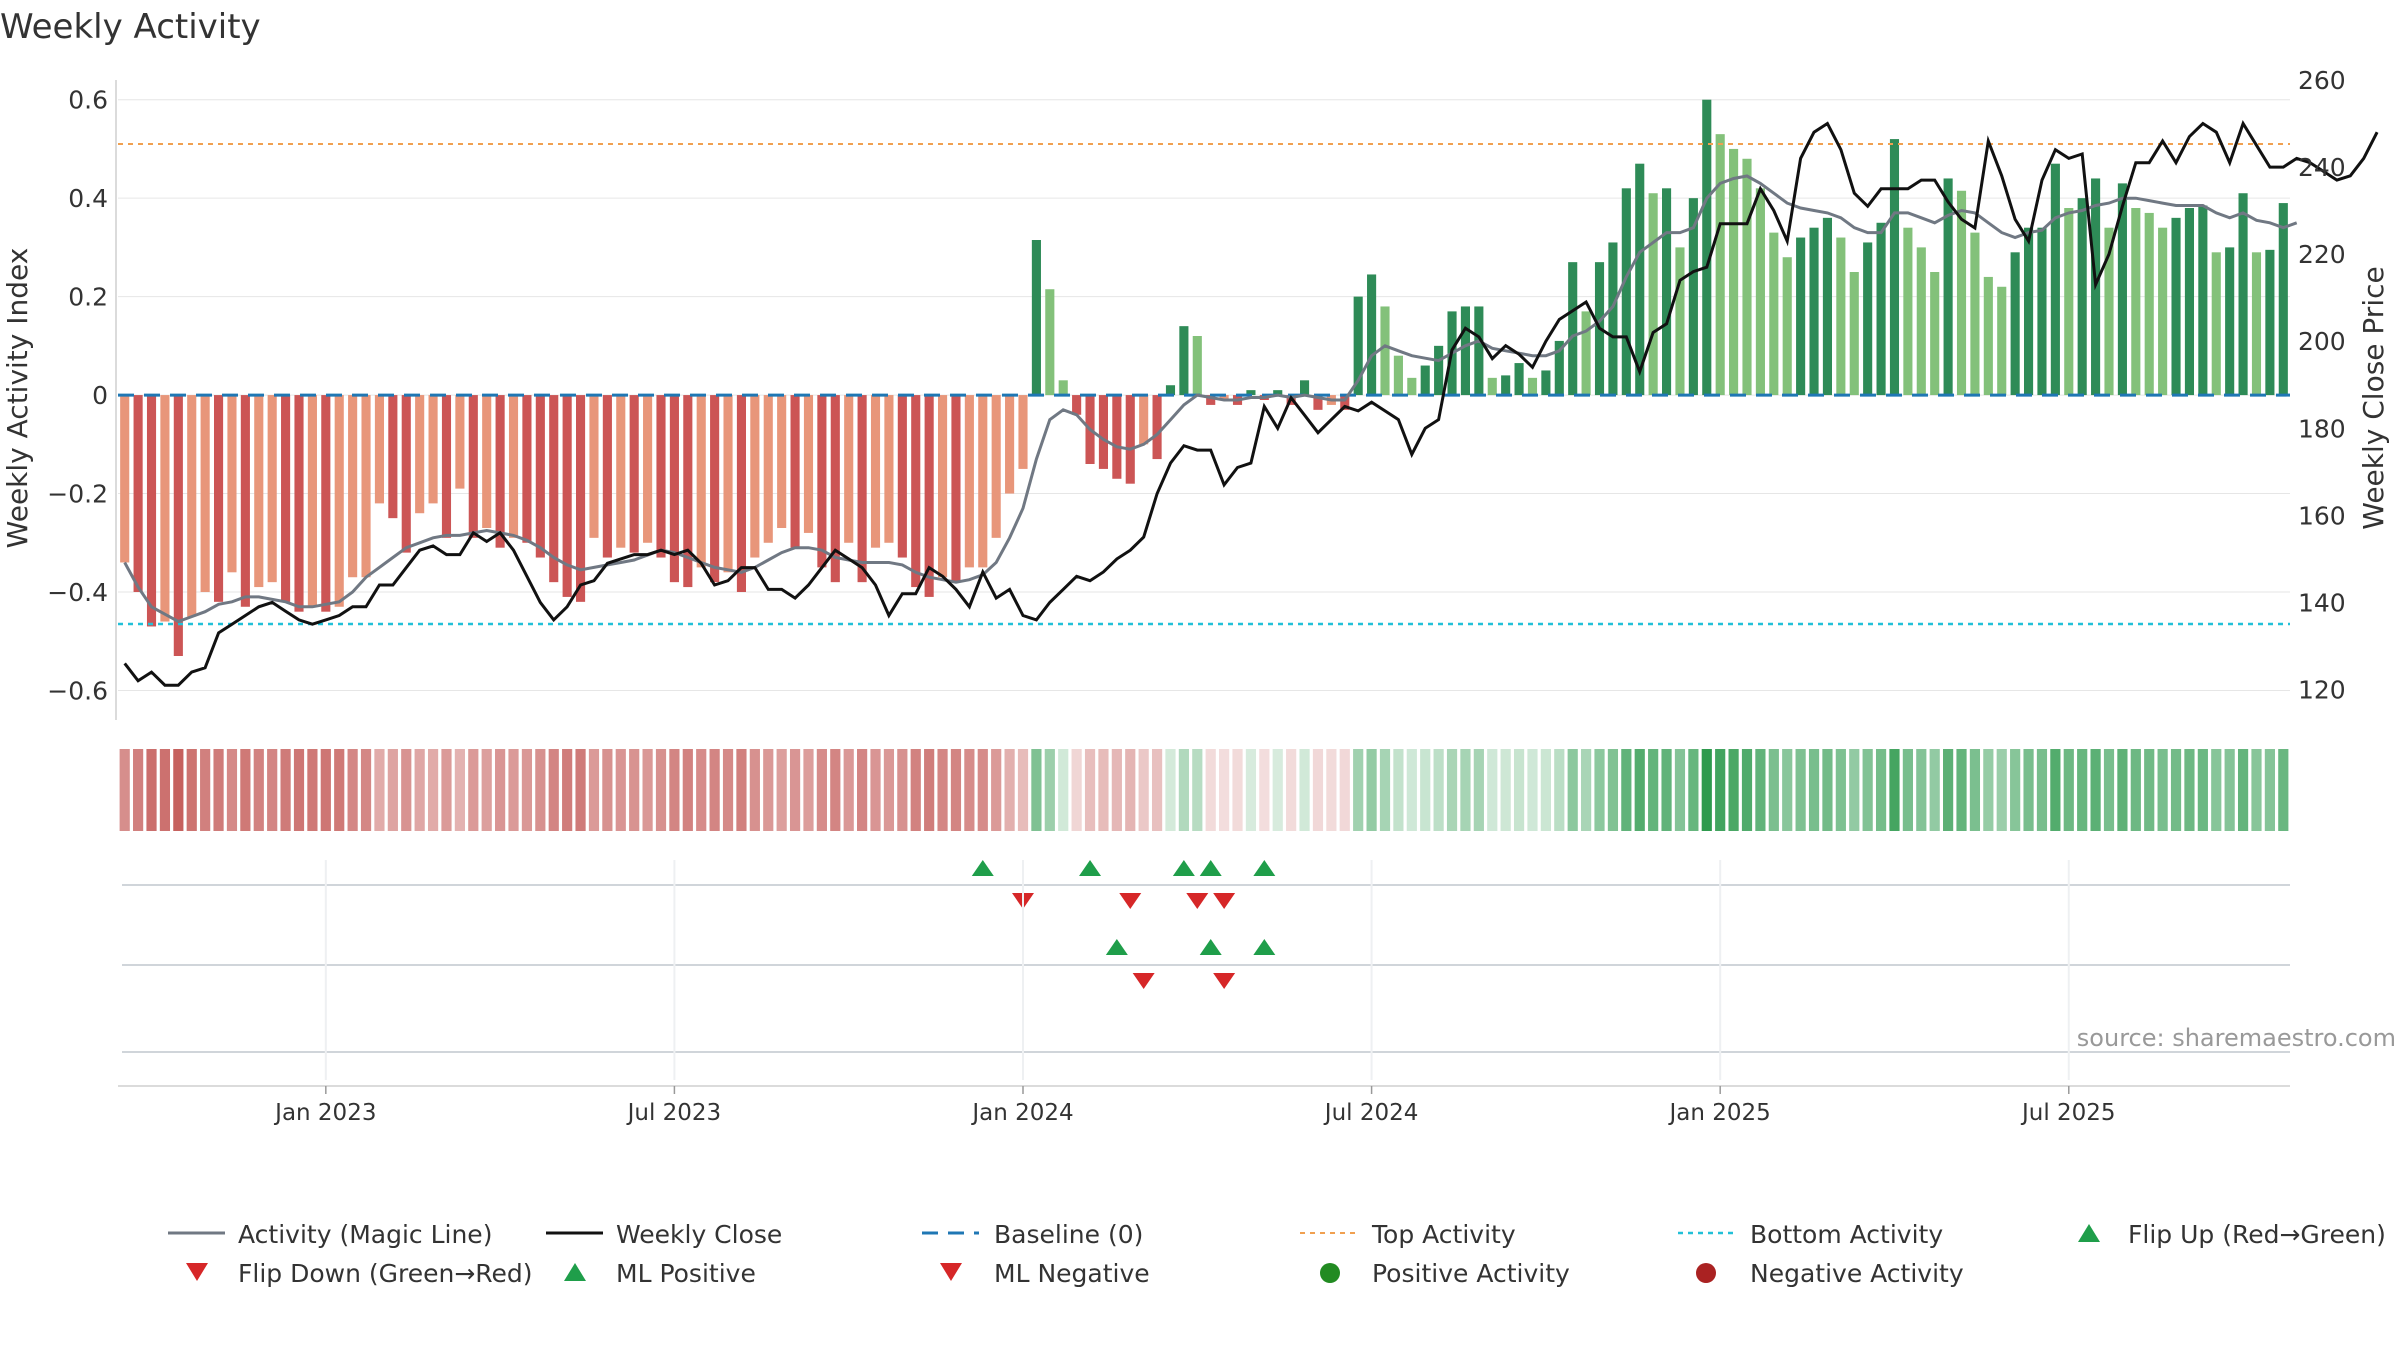  I want to click on legend-label-flip-down: Flip Down (Green→Red), so click(385, 1273).